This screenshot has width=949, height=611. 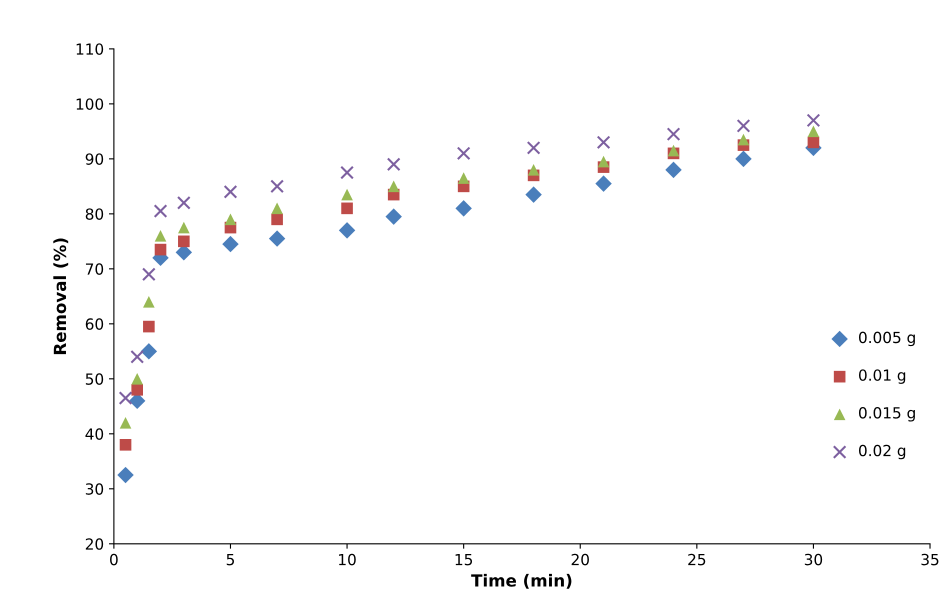 I want to click on y-tick-label: 50, so click(x=95, y=379).